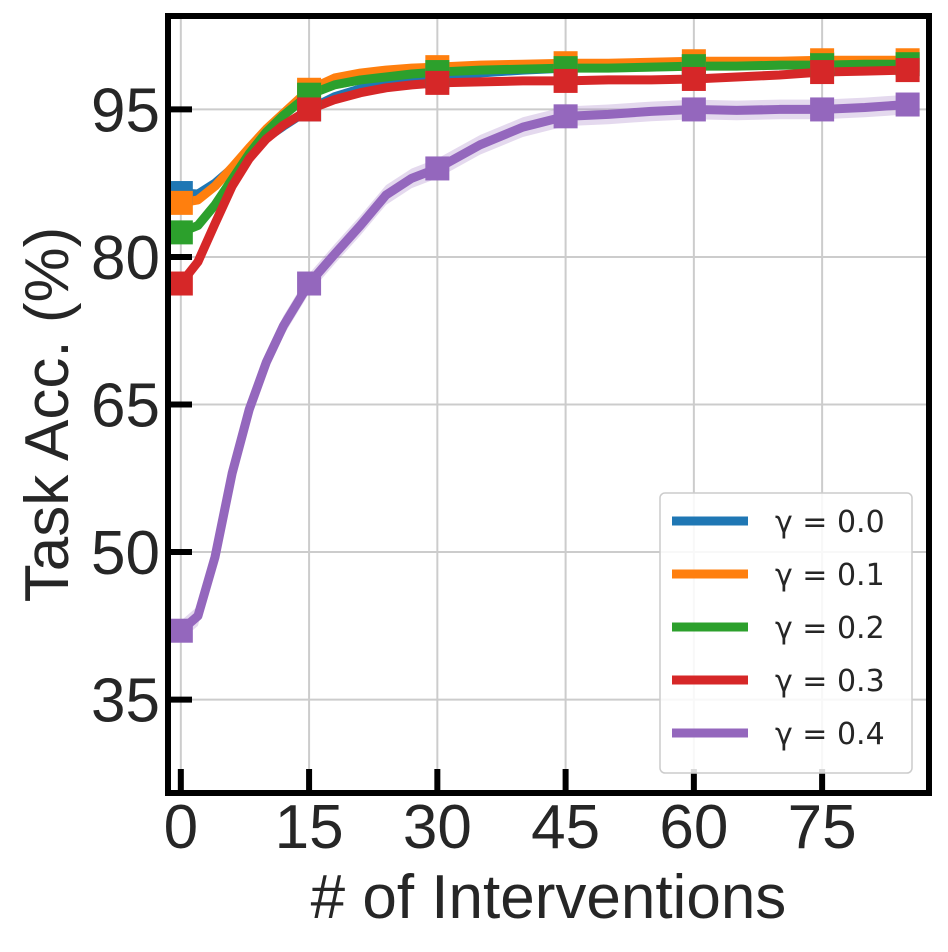 This screenshot has width=948, height=952. Describe the element at coordinates (180, 202) in the screenshot. I see `marker-0.1-x0` at that location.